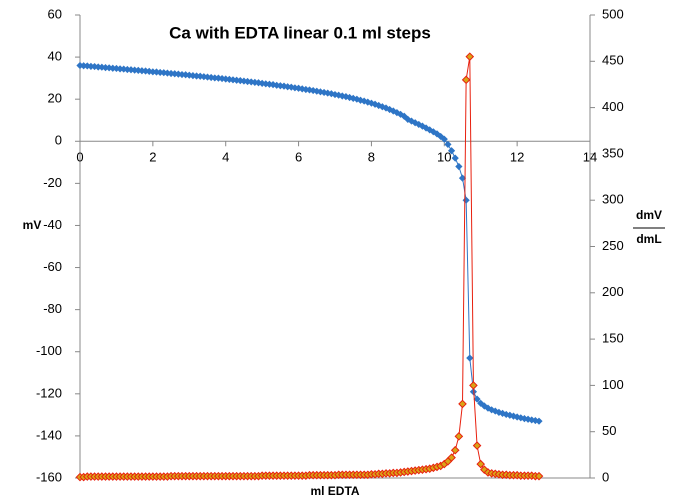 Image resolution: width=676 pixels, height=501 pixels. Describe the element at coordinates (613, 338) in the screenshot. I see `y2-tick-label: 150` at that location.